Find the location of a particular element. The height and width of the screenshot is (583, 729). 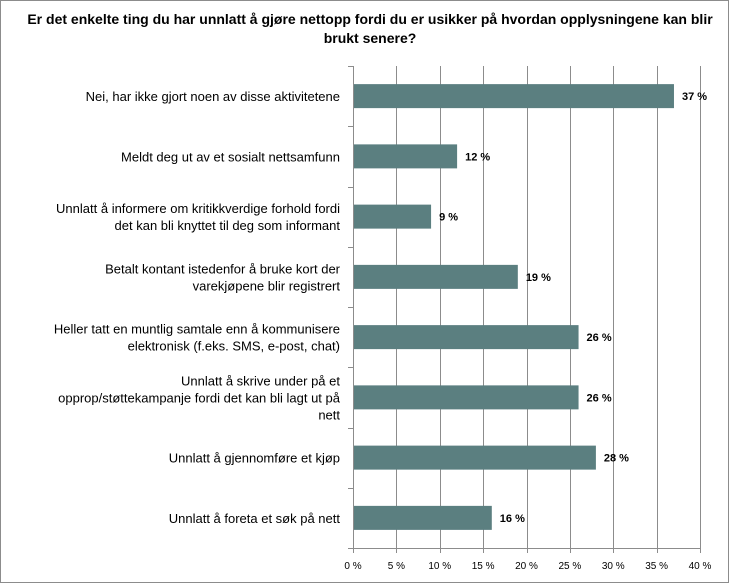

x-tick-label: 0 % is located at coordinates (352, 566).